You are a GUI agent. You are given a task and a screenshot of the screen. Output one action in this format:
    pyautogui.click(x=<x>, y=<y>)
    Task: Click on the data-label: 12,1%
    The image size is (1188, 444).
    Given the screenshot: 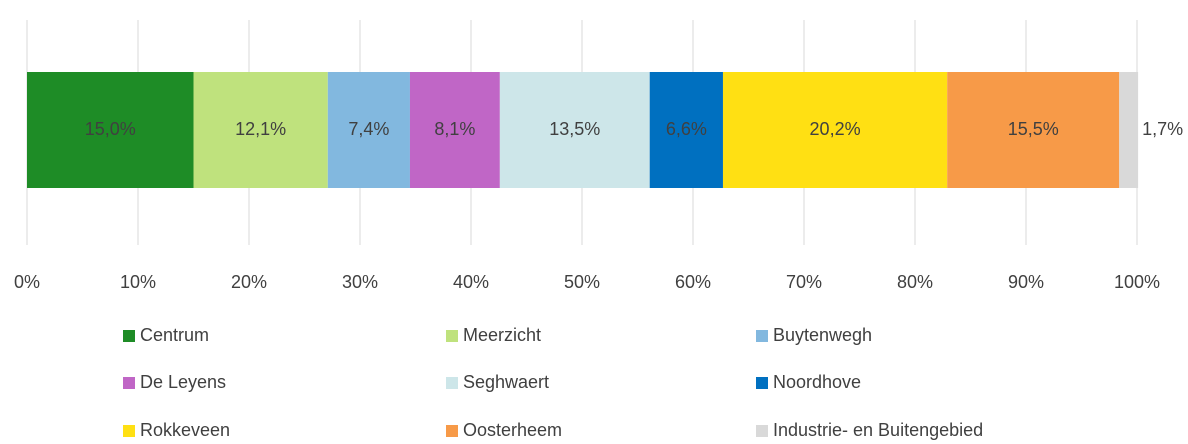 What is the action you would take?
    pyautogui.click(x=260, y=129)
    